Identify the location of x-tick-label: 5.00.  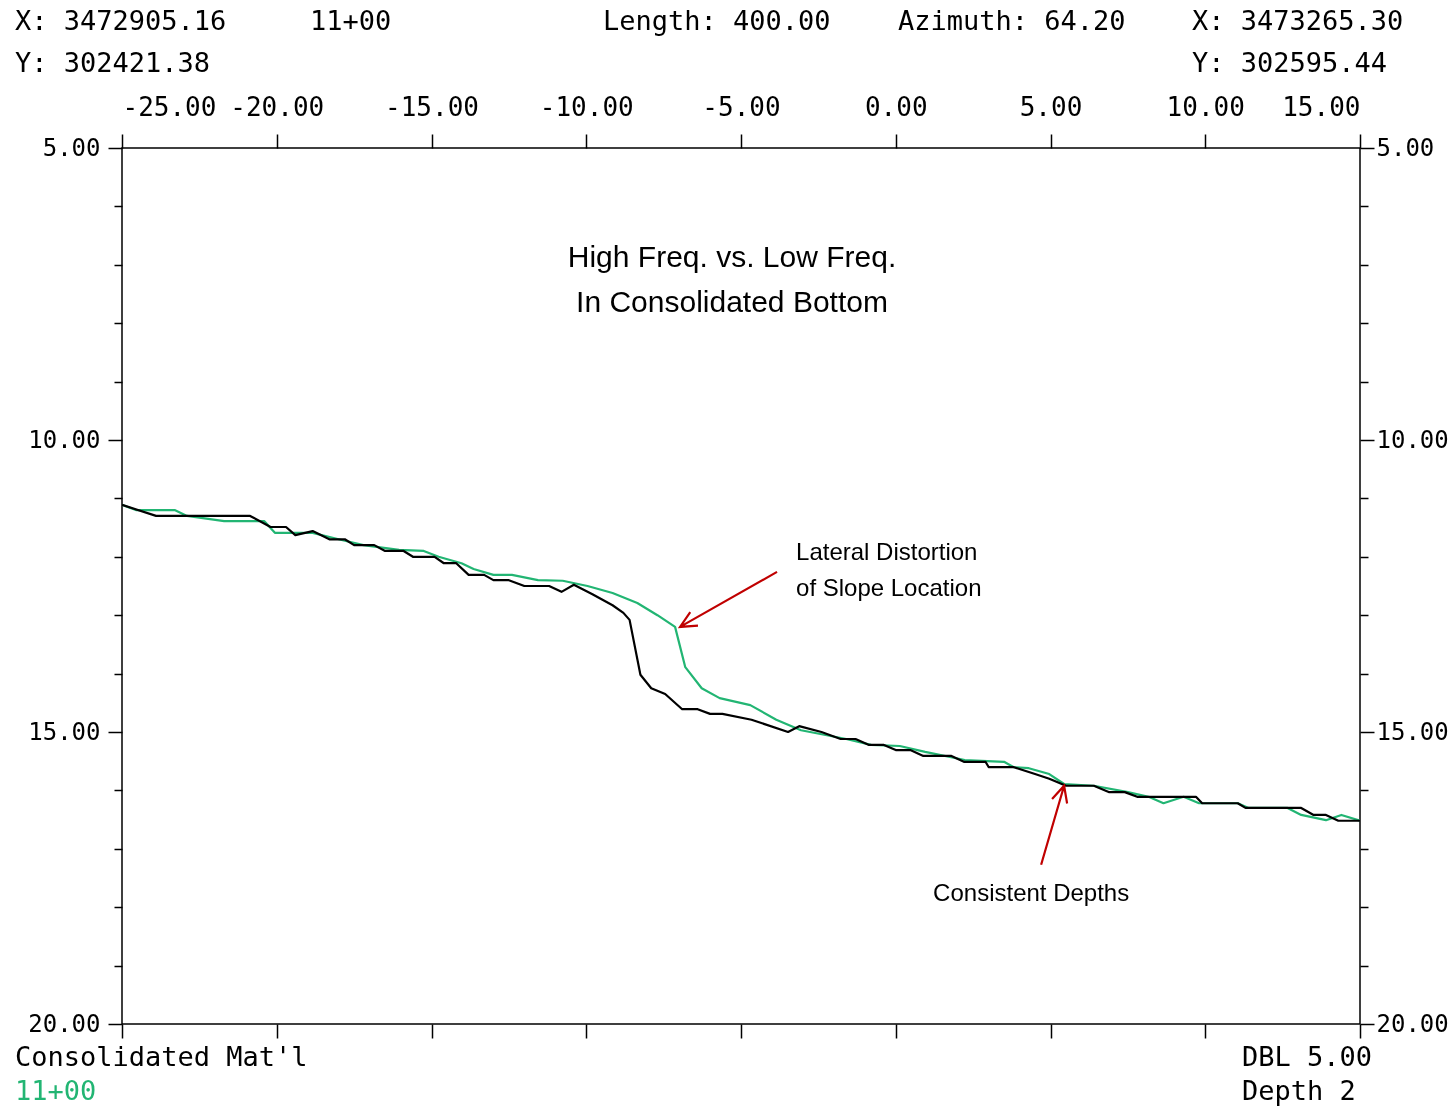
(1051, 106).